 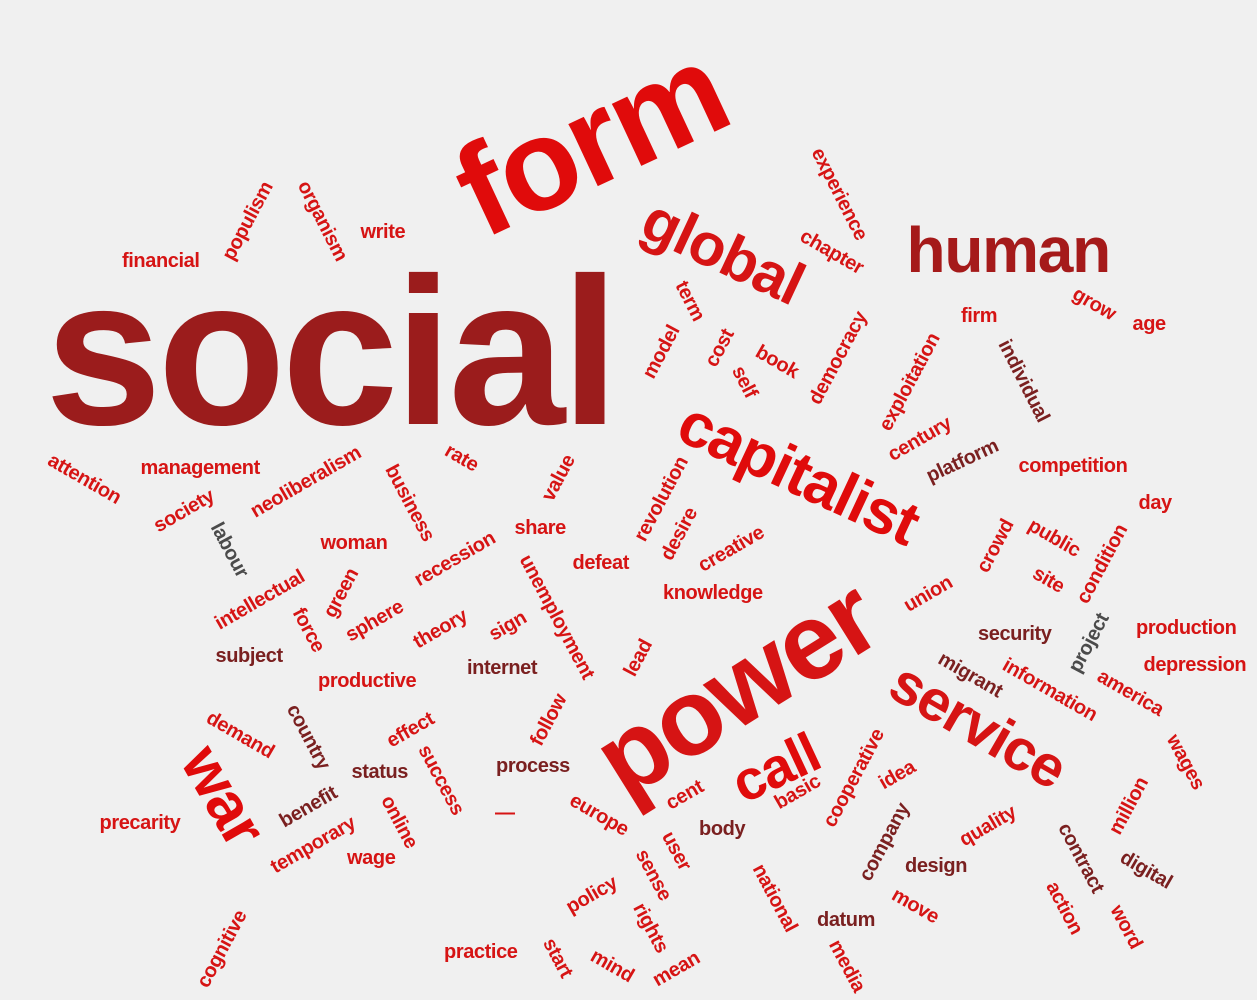 What do you see at coordinates (540, 528) in the screenshot?
I see `word-share: share` at bounding box center [540, 528].